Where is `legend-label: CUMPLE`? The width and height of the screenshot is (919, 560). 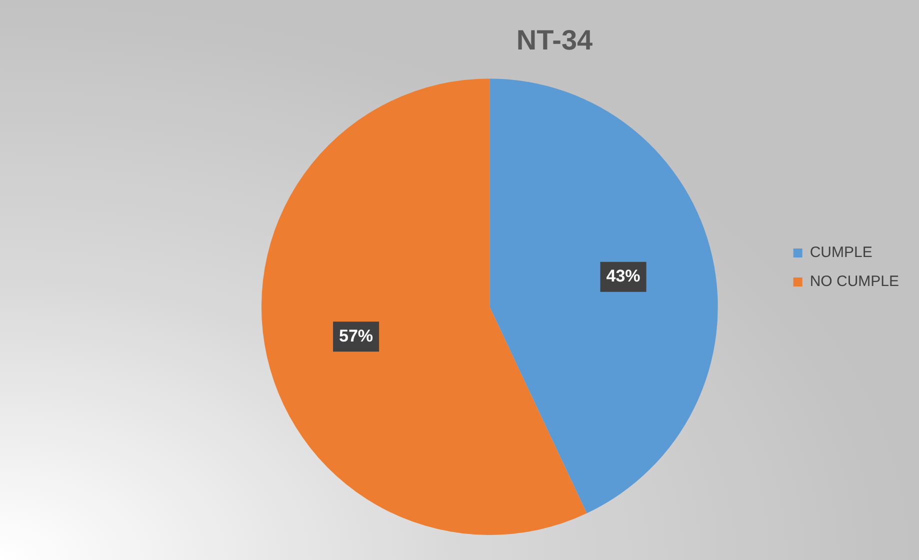 legend-label: CUMPLE is located at coordinates (841, 253).